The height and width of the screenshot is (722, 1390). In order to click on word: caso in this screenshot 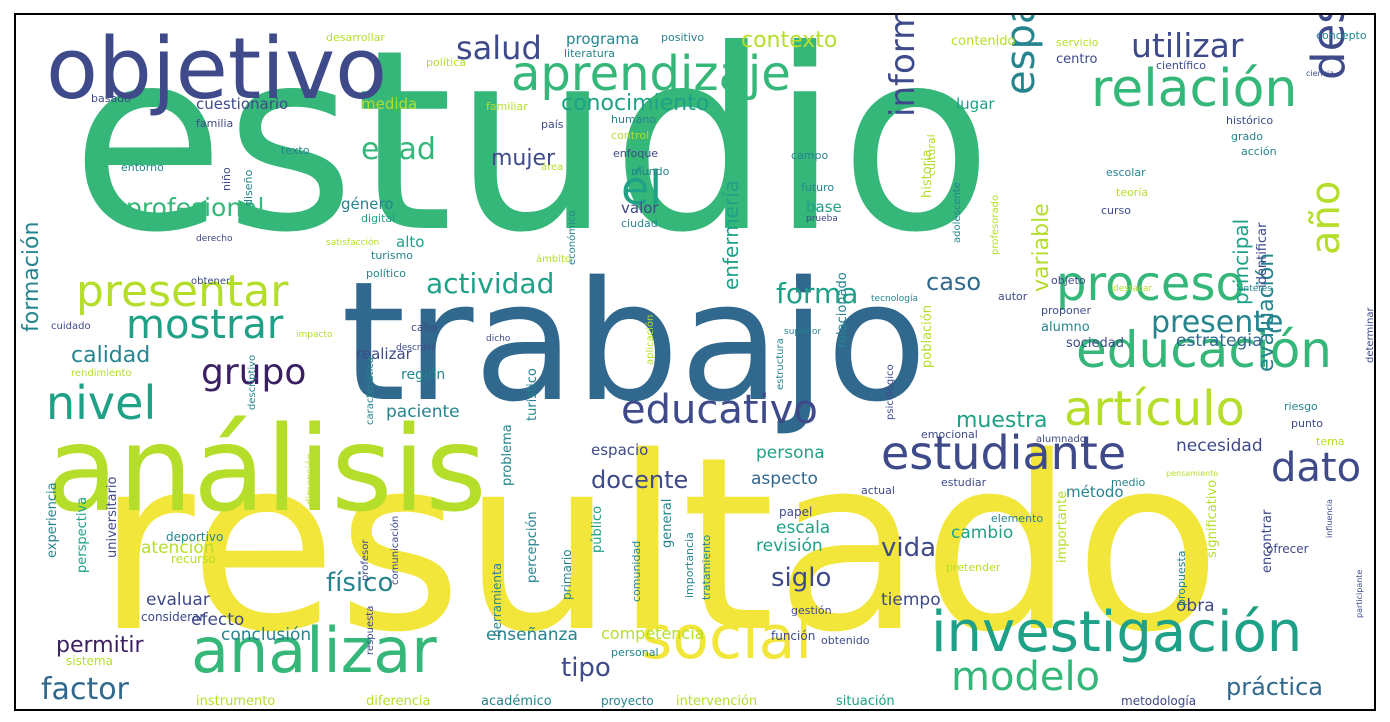, I will do `click(954, 282)`.